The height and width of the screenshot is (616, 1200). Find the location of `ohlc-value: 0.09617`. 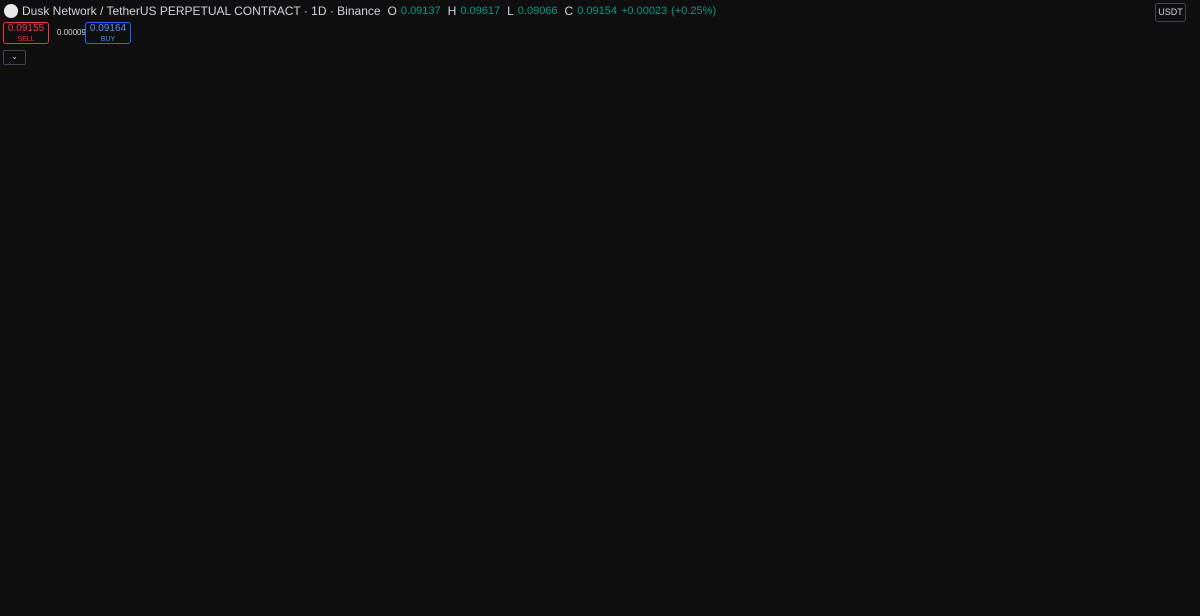

ohlc-value: 0.09617 is located at coordinates (480, 11).